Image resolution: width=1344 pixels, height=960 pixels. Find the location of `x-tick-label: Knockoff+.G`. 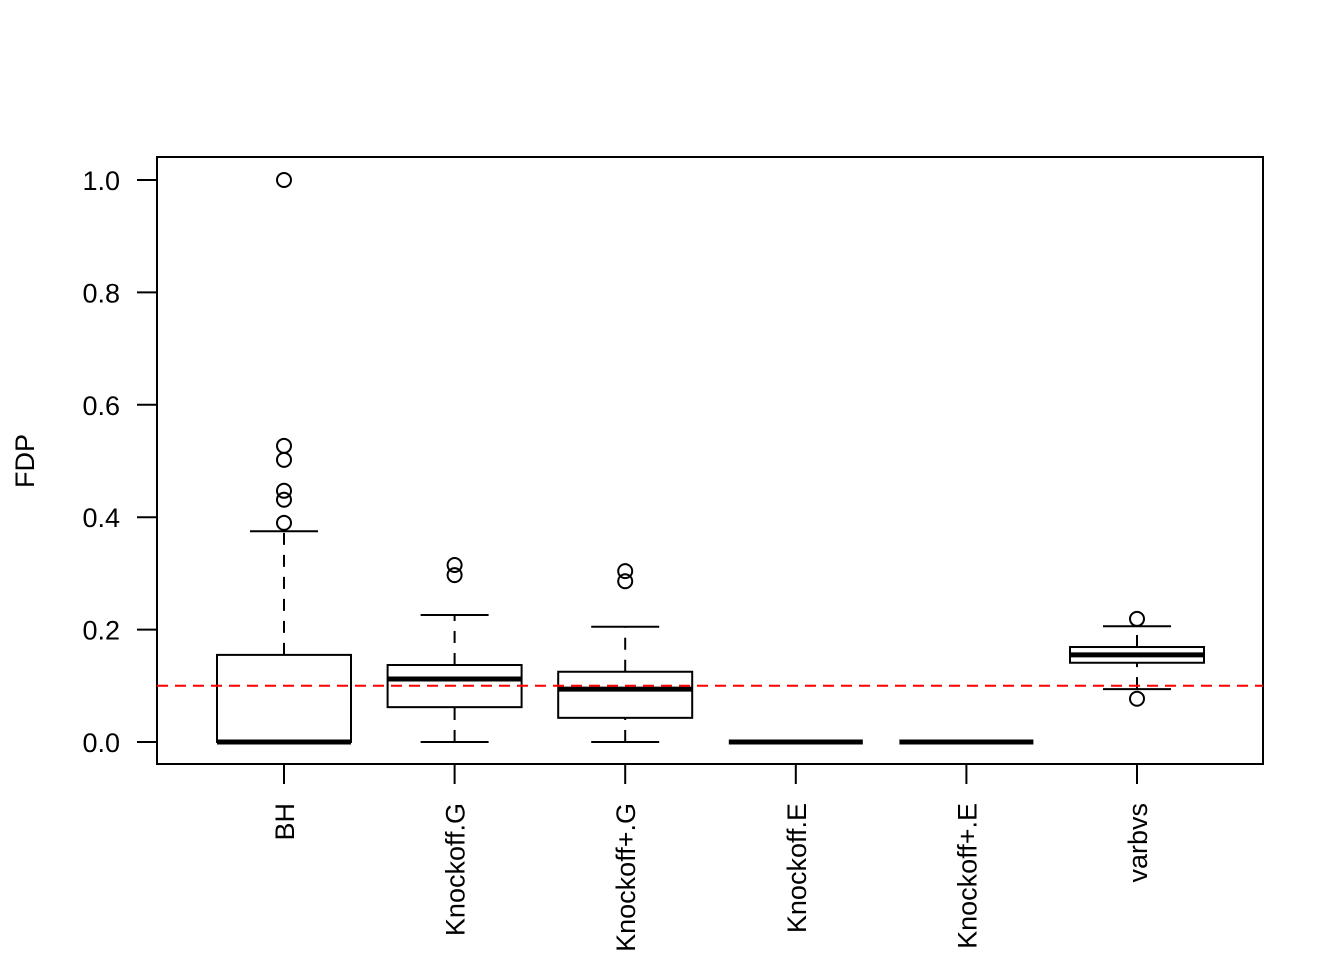

x-tick-label: Knockoff+.G is located at coordinates (626, 877).